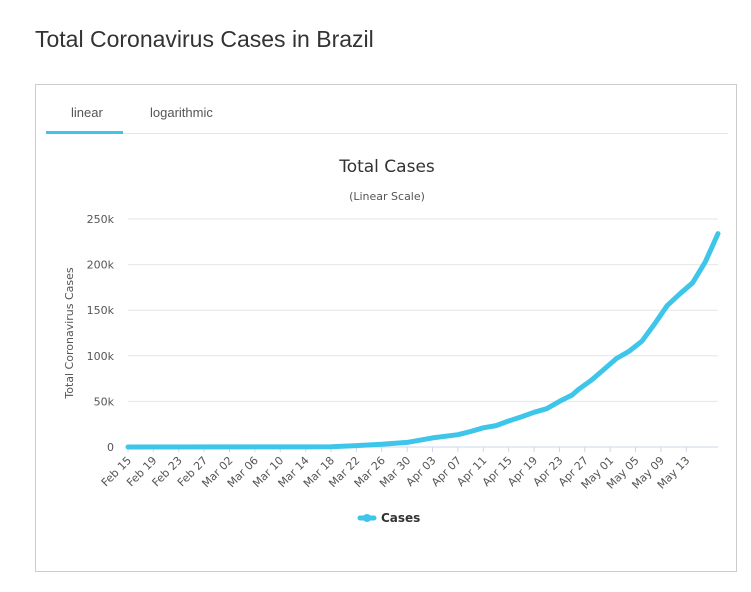 The width and height of the screenshot is (751, 592). What do you see at coordinates (181, 112) in the screenshot?
I see `tab-logarithmic: logarithmic` at bounding box center [181, 112].